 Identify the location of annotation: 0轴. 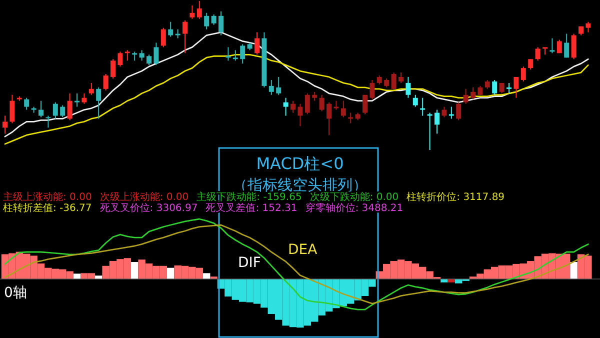
(15, 293).